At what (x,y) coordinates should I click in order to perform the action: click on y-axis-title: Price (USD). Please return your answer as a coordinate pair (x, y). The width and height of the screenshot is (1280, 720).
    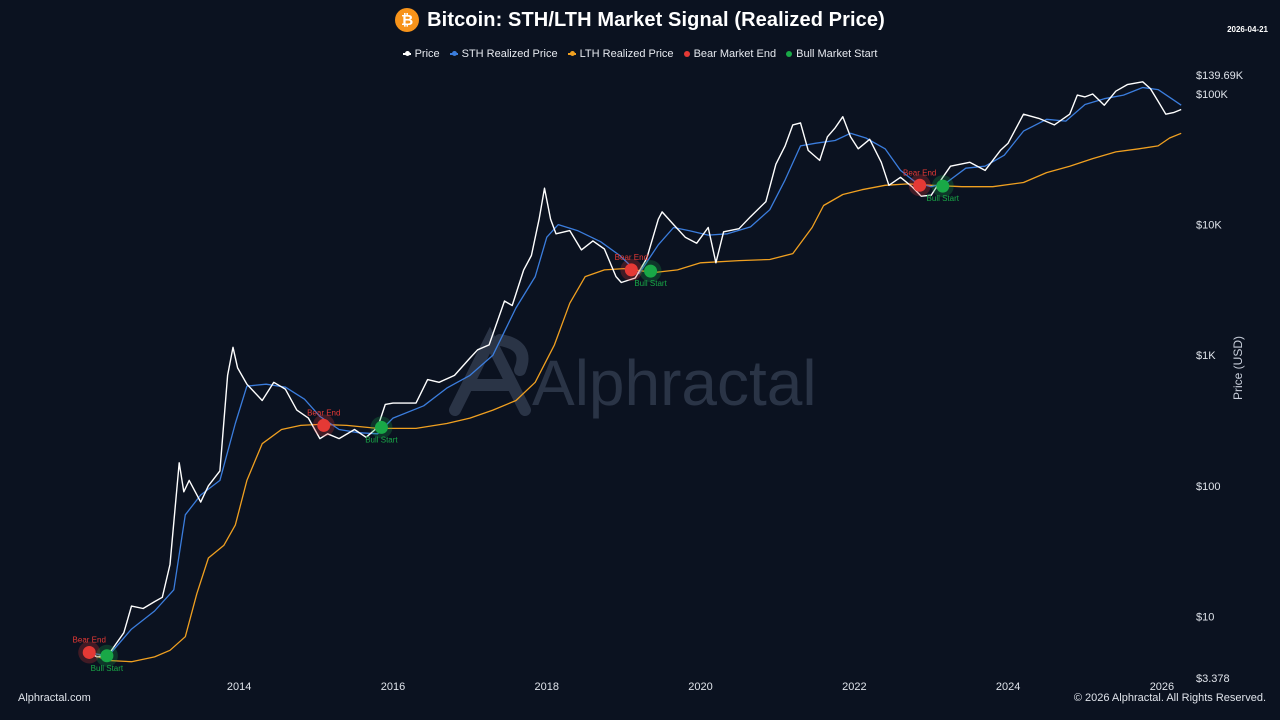
    Looking at the image, I should click on (1238, 368).